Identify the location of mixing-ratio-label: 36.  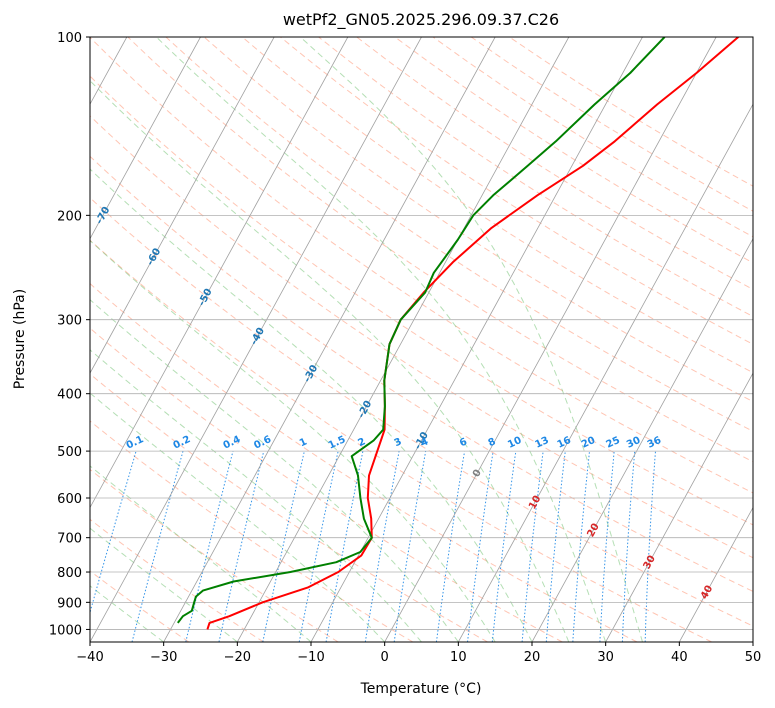
(654, 443).